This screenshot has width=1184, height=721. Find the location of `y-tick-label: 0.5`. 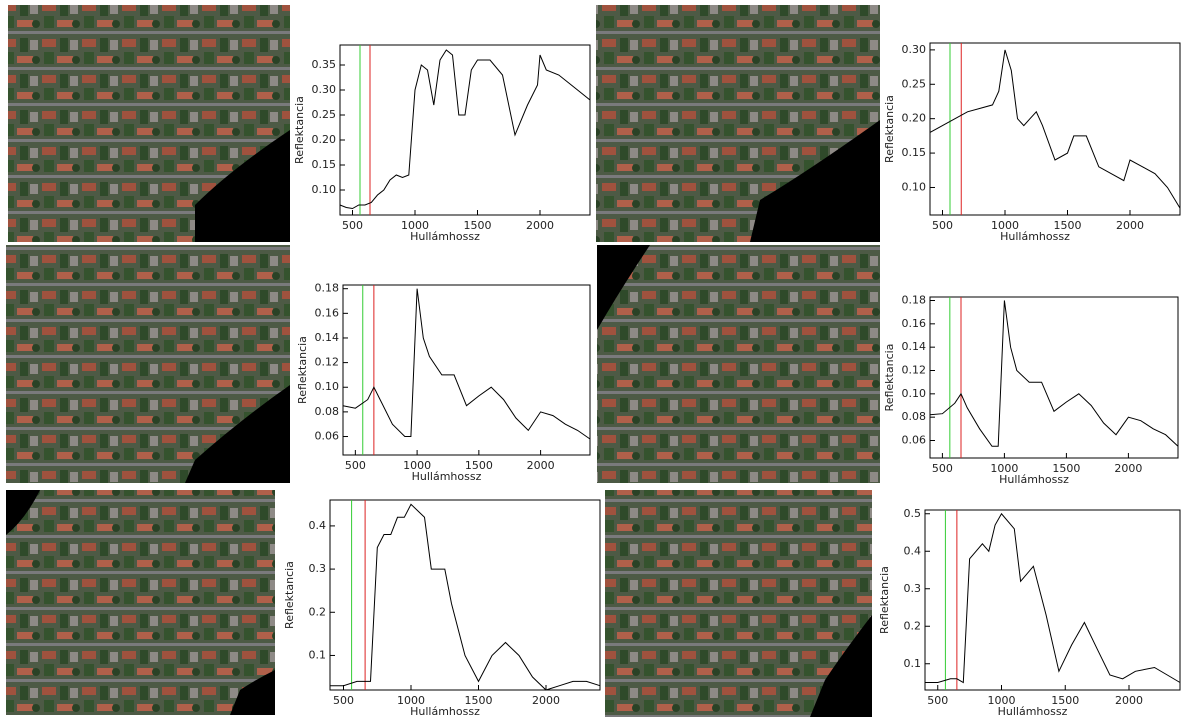

y-tick-label: 0.5 is located at coordinates (913, 513).